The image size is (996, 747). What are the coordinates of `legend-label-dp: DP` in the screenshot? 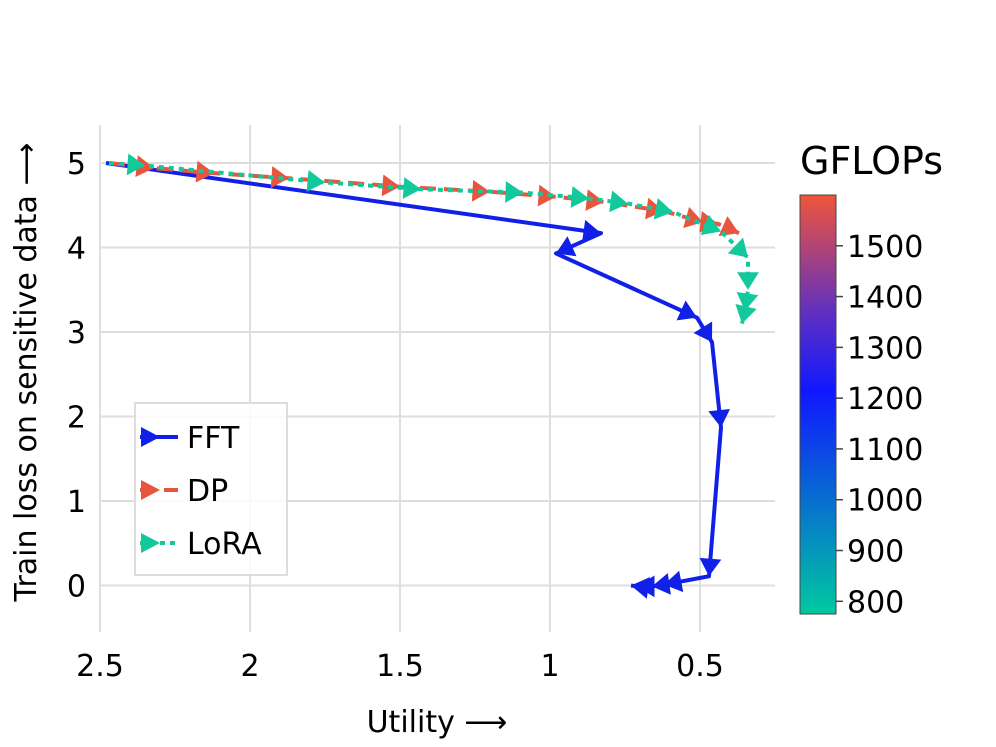 It's located at (207, 491).